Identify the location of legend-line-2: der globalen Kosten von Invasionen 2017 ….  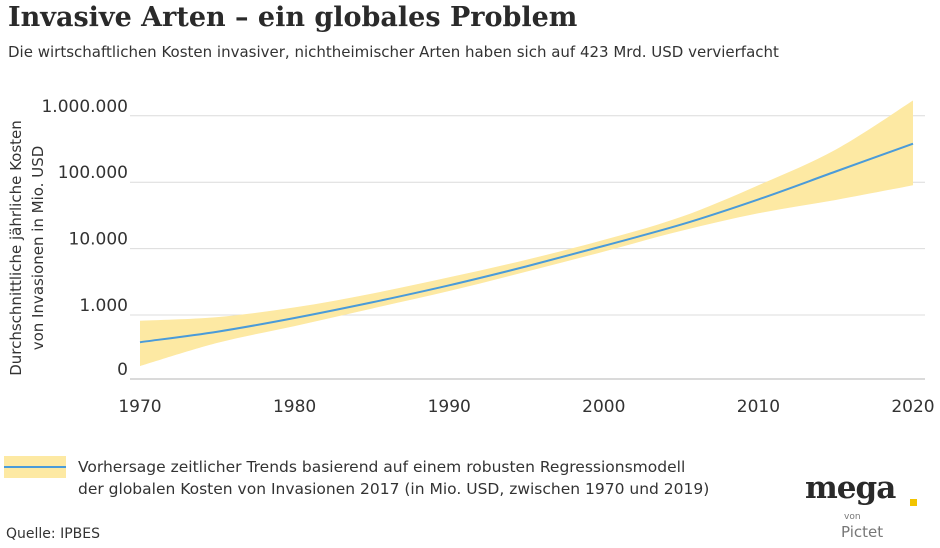
(394, 489).